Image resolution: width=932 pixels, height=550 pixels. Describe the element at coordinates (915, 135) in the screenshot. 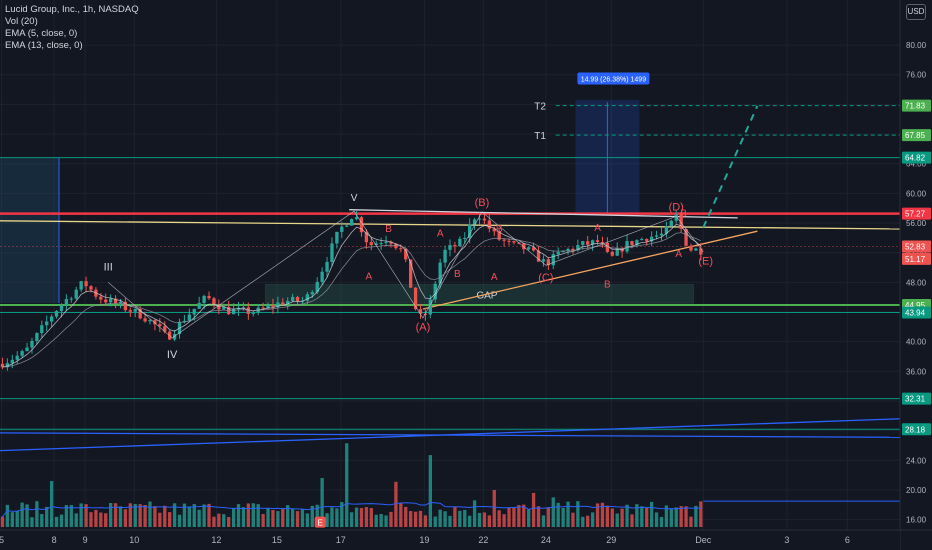

I see `price-badge-label: 67.85` at that location.